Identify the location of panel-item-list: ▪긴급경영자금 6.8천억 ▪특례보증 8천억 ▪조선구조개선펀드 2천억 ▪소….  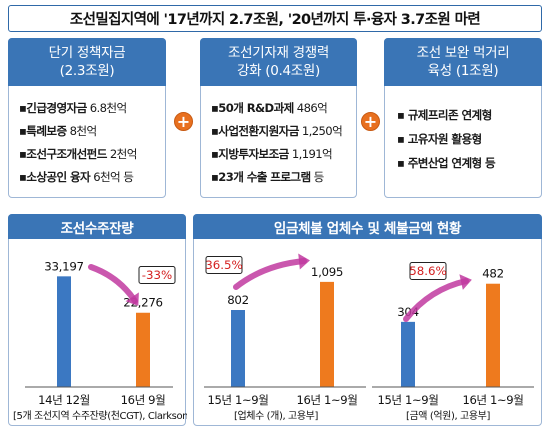
(90, 143).